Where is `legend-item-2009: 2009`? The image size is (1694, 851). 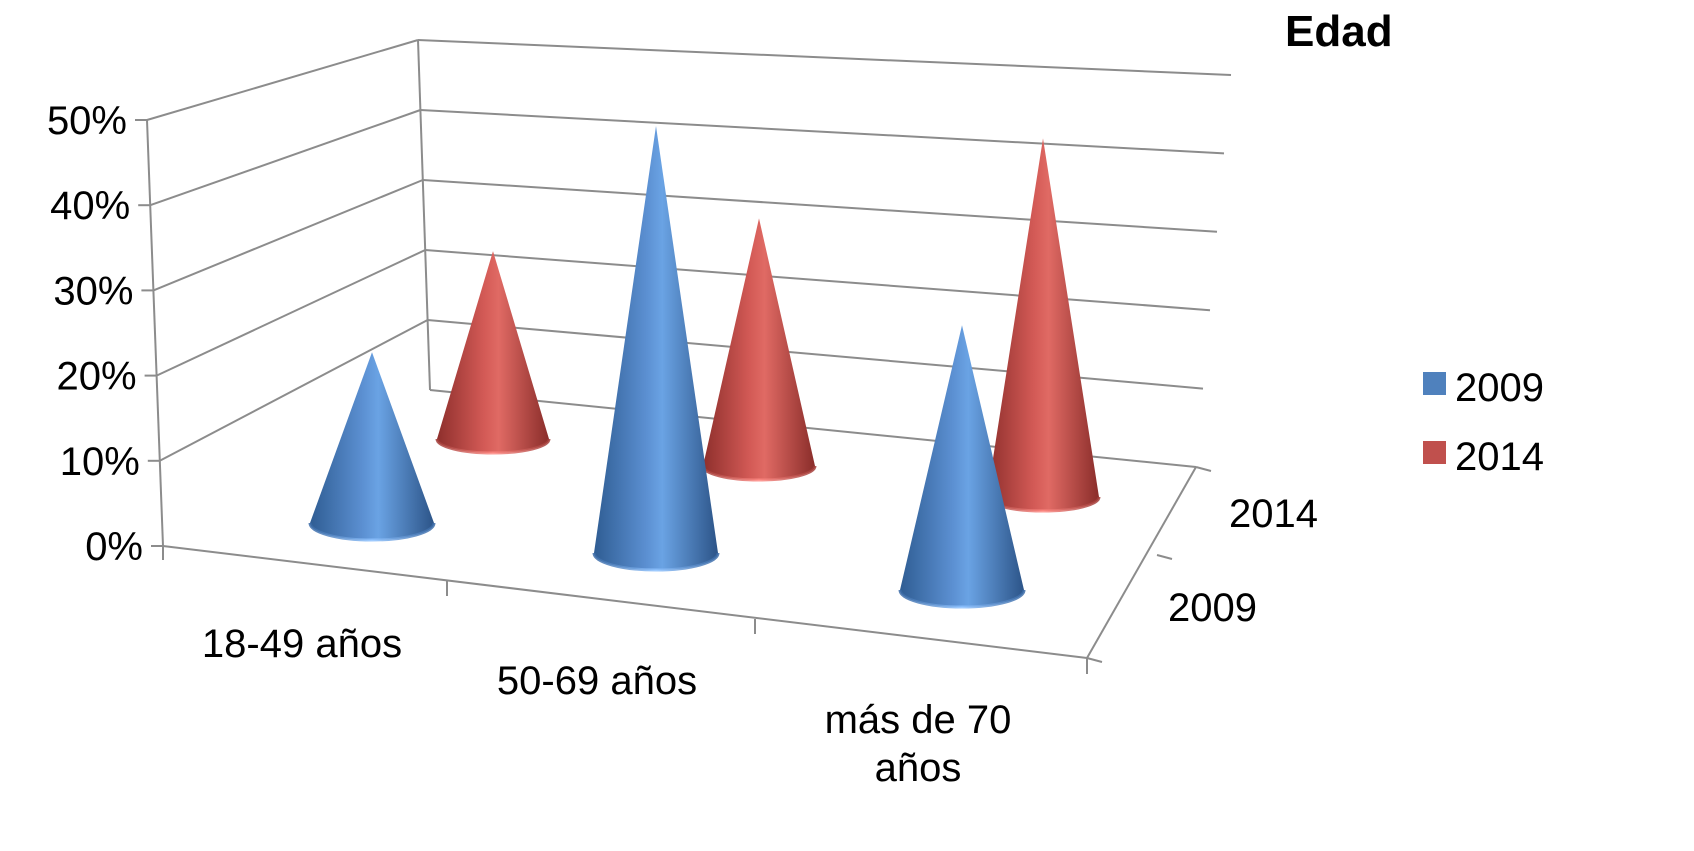 legend-item-2009: 2009 is located at coordinates (1483, 388).